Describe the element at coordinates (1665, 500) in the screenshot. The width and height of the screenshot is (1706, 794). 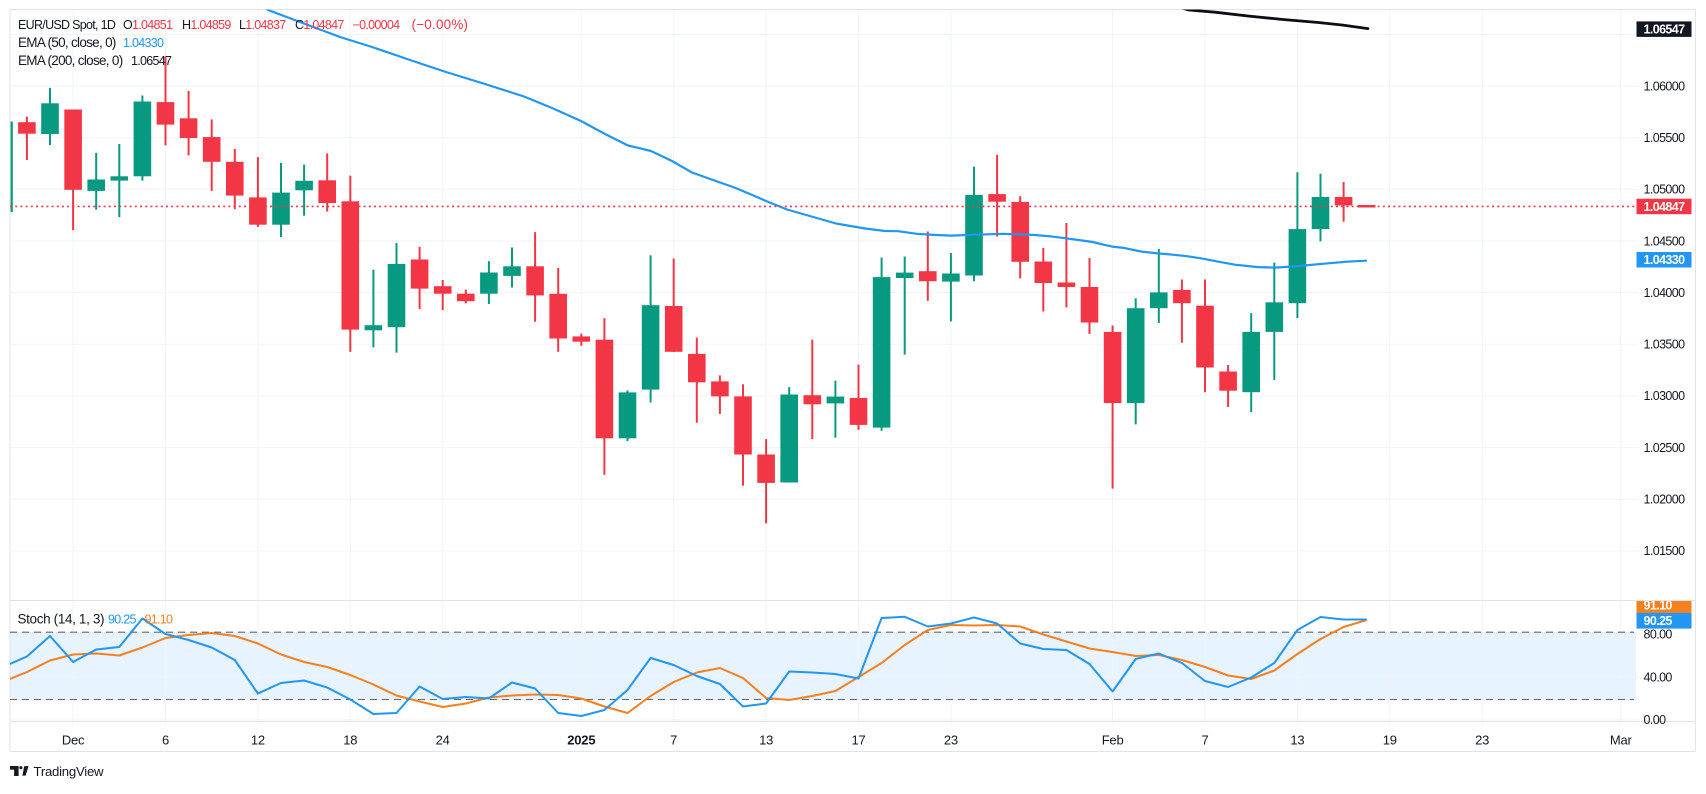
I see `svg-text: 1.02000` at that location.